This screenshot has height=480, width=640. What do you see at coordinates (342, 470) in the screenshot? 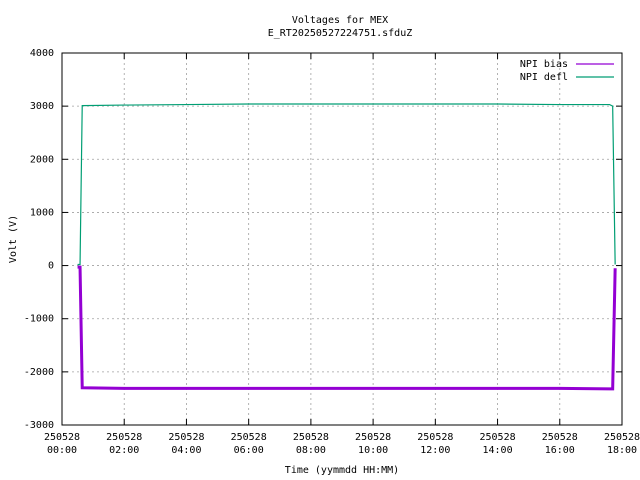
I see `x-axis-label: Time (yymmdd HH:MM)` at bounding box center [342, 470].